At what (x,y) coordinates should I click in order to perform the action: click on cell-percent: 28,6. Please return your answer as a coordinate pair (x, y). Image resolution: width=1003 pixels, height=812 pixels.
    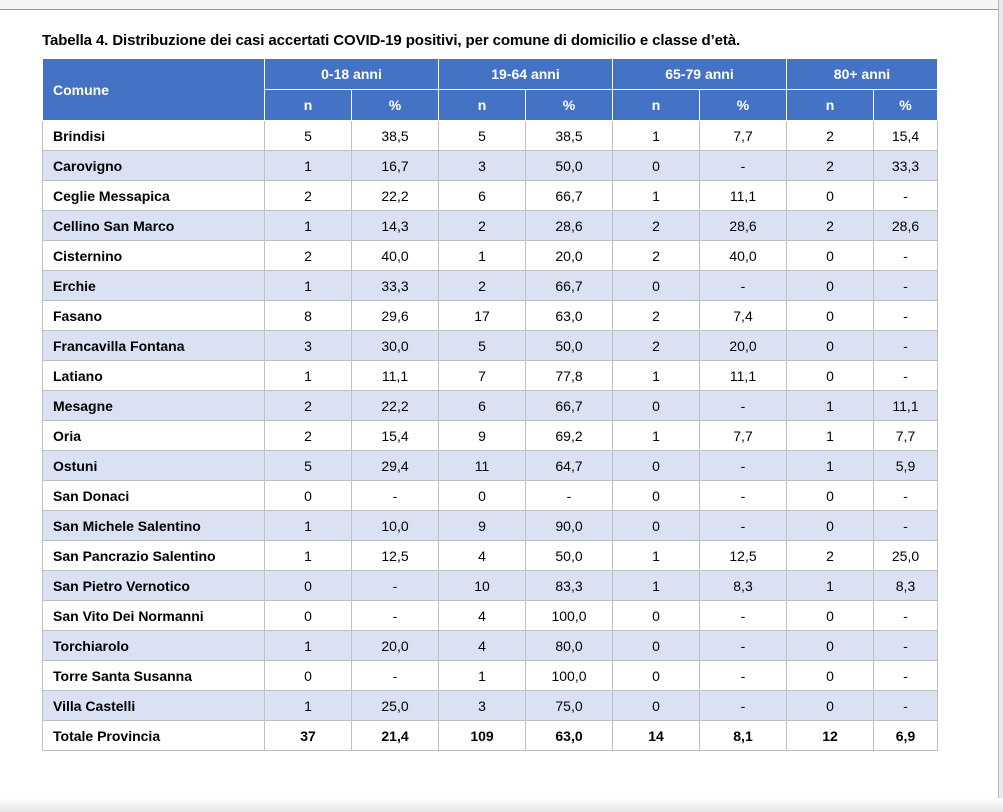
    Looking at the image, I should click on (905, 225).